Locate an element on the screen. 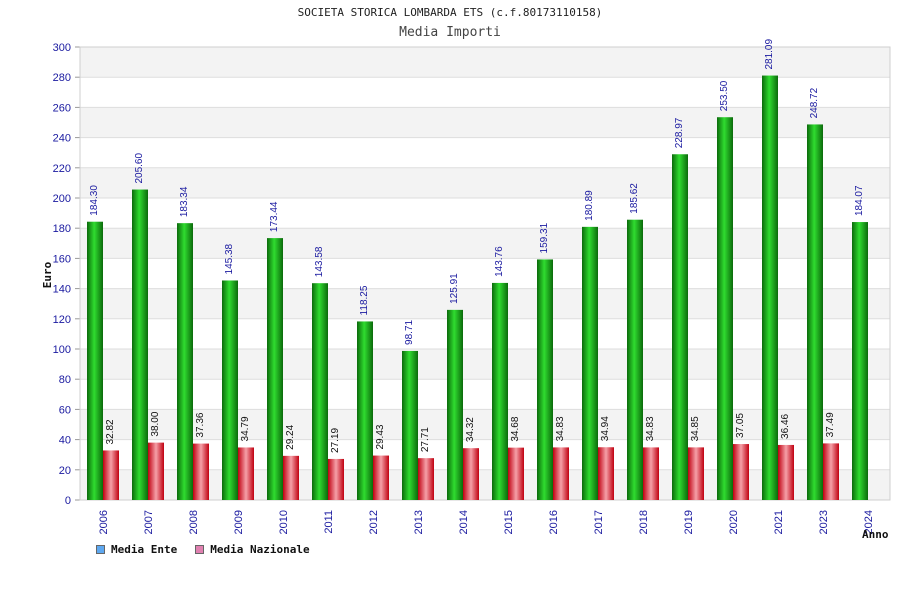  data-label-media-nazionale: 37.36 is located at coordinates (200, 424).